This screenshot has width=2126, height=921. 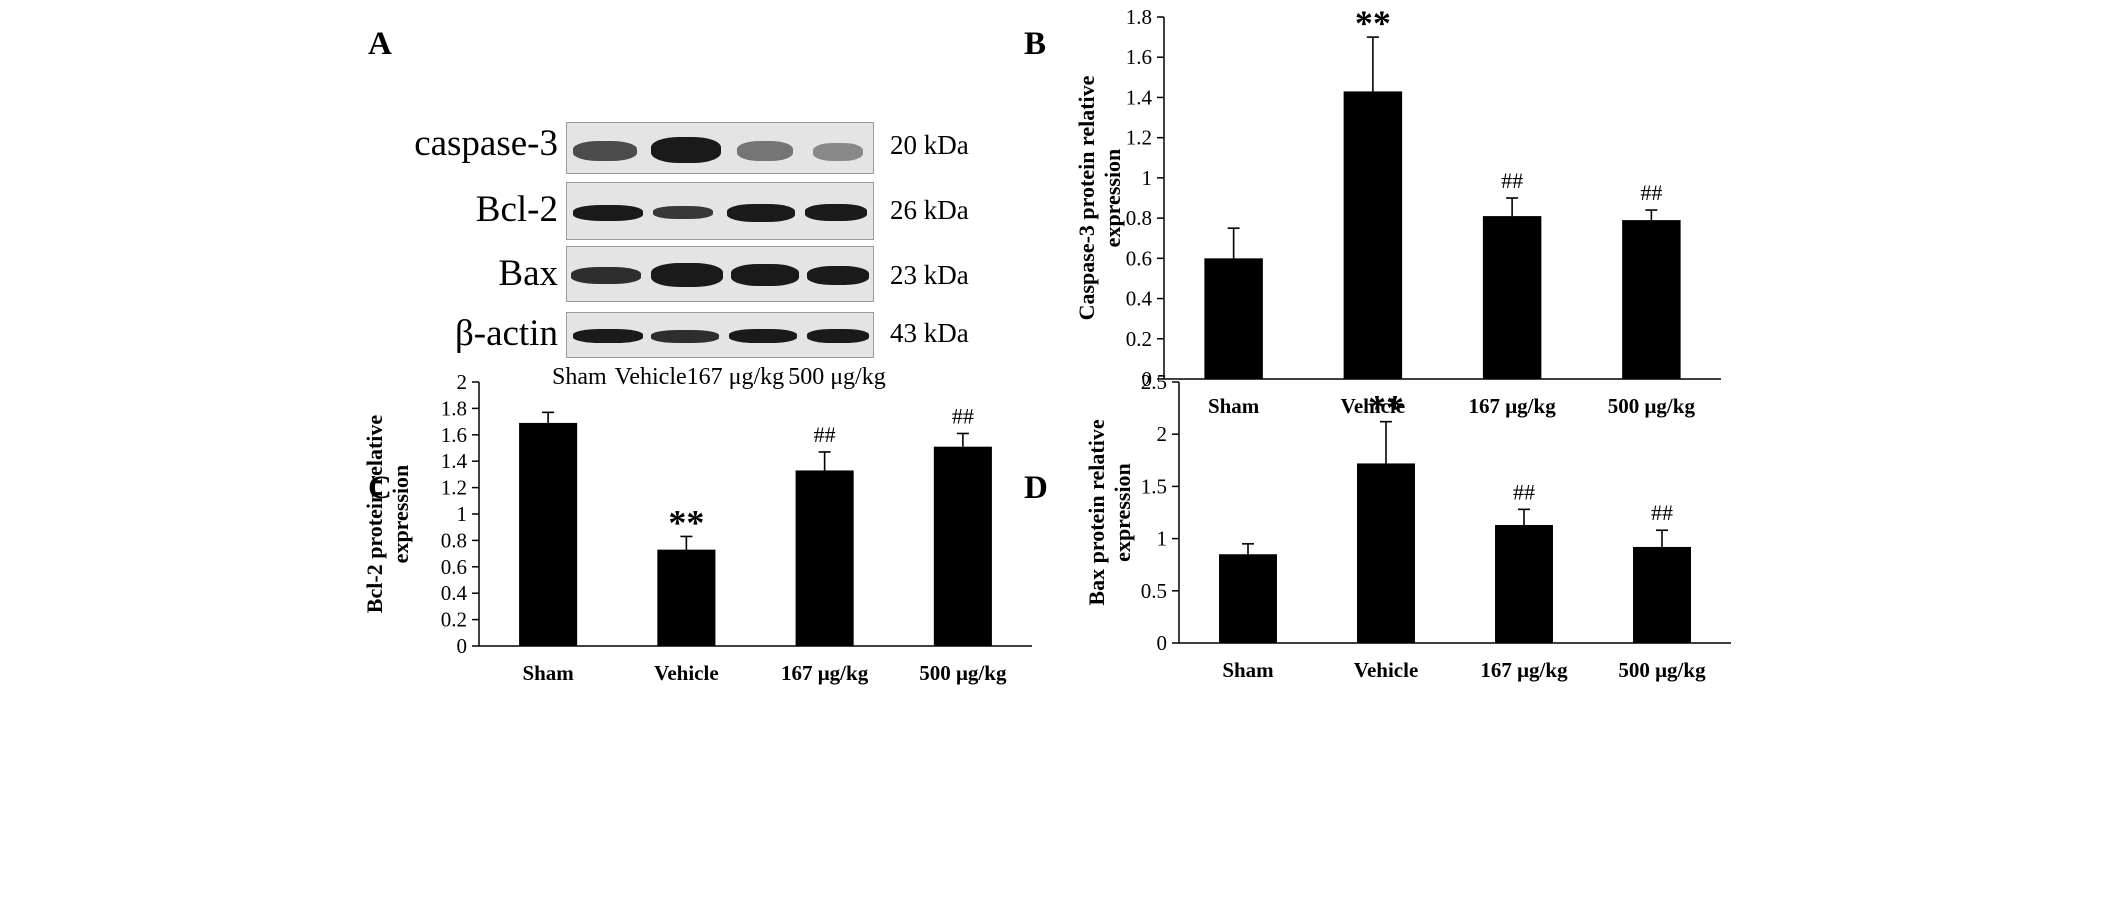 I want to click on panel-letter-d: D, so click(x=1036, y=488).